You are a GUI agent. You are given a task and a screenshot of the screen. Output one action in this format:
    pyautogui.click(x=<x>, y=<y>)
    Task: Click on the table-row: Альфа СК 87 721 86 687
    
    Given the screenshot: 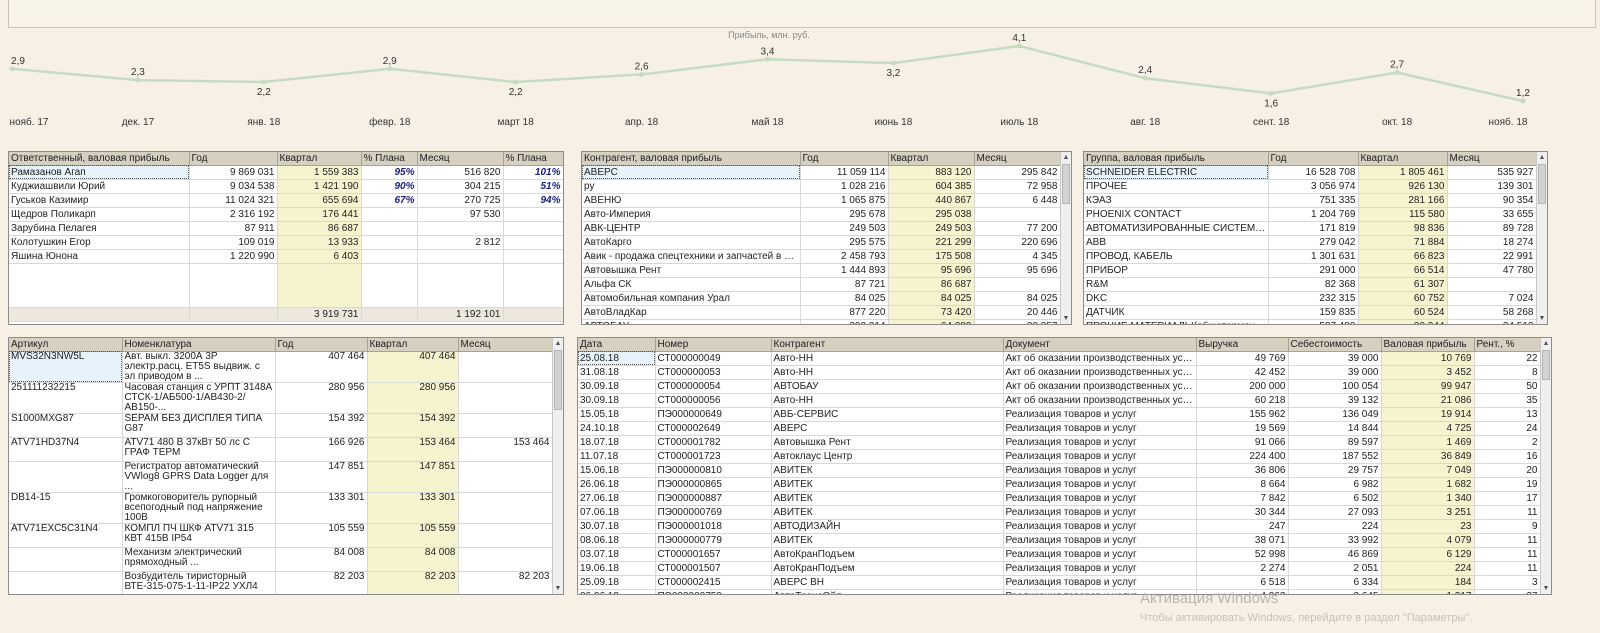 What is the action you would take?
    pyautogui.click(x=821, y=284)
    